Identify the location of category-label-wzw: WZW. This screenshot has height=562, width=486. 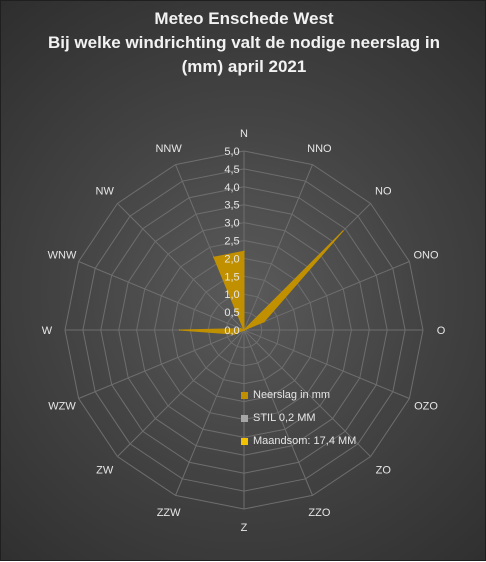
(62, 406).